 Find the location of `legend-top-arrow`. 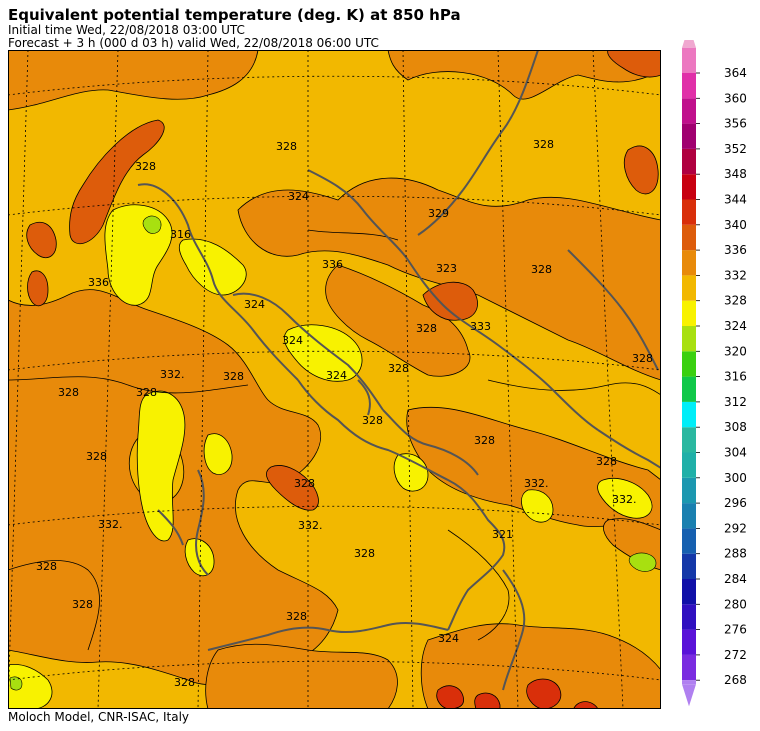

legend-top-arrow is located at coordinates (689, 44).